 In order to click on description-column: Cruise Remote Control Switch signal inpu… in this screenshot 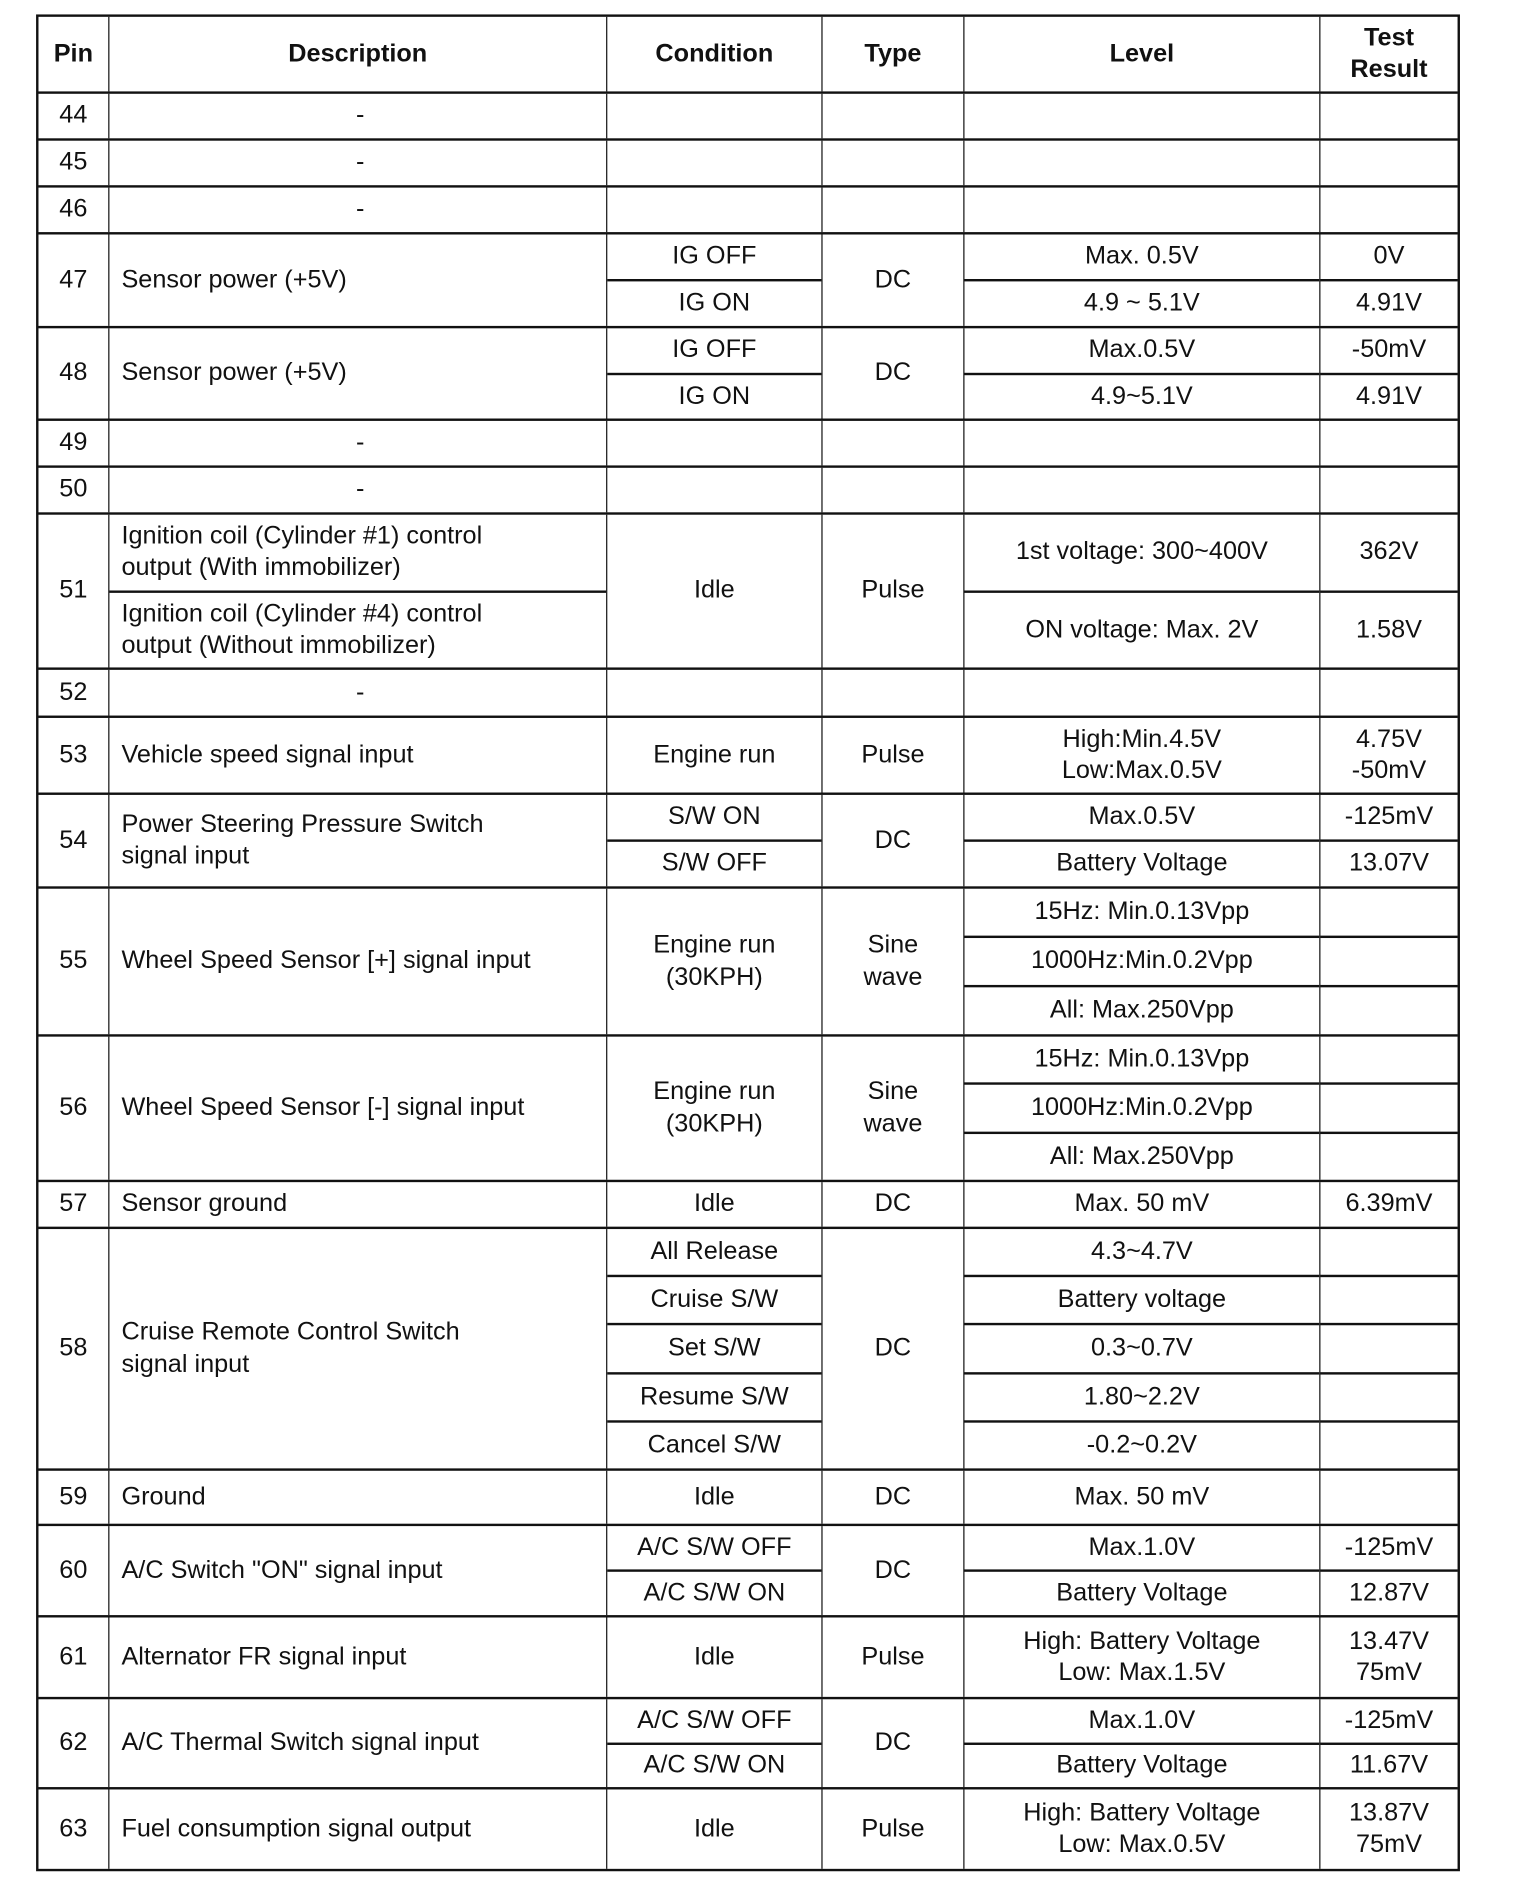, I will do `click(358, 1349)`.